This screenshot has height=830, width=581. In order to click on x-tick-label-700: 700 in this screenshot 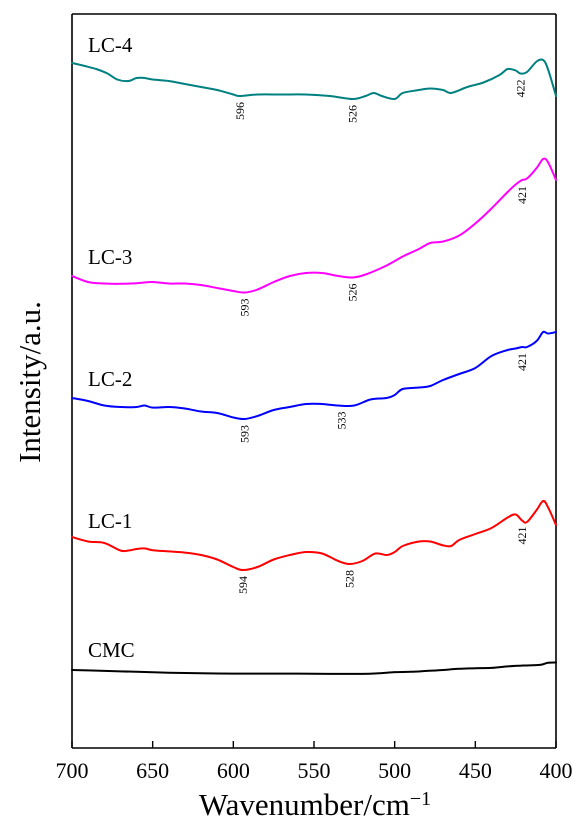, I will do `click(72, 770)`.